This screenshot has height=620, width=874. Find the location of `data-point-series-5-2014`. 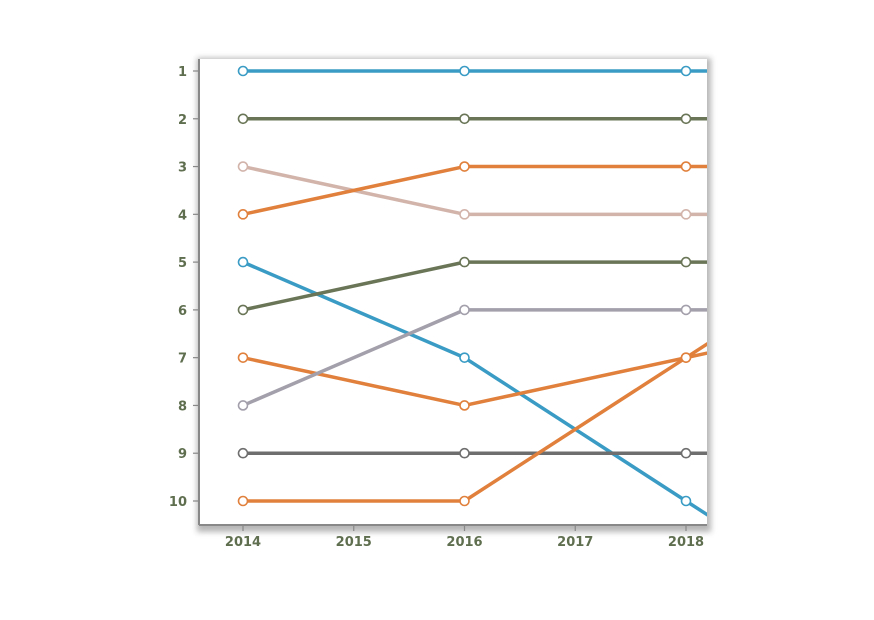

data-point-series-5-2014 is located at coordinates (243, 262).